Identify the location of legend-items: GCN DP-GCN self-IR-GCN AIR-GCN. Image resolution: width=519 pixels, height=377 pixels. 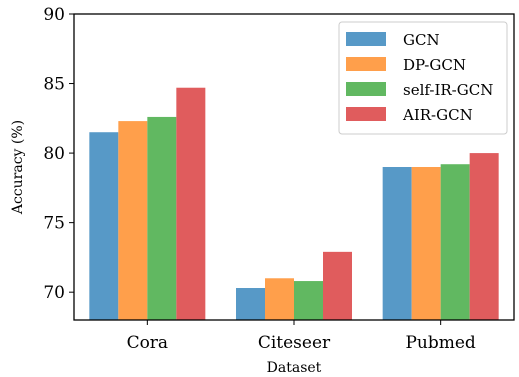
(419, 77).